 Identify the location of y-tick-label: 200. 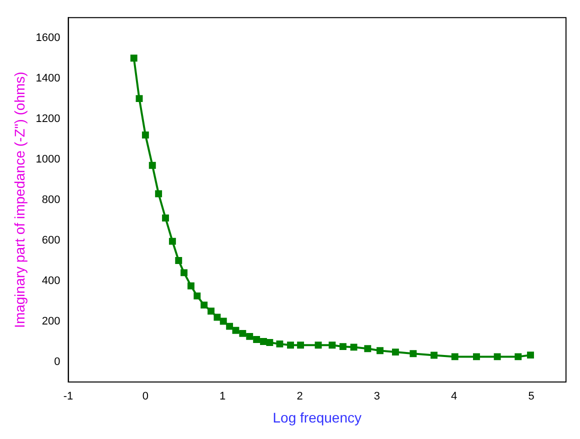
(51, 321).